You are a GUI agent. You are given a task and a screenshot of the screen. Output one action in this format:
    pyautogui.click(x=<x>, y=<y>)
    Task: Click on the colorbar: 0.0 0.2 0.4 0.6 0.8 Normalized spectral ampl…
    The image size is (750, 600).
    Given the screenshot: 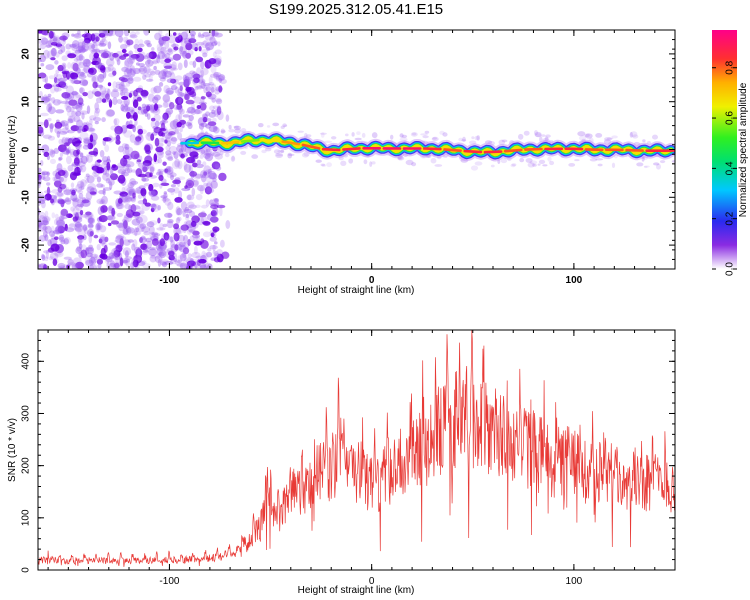 What is the action you would take?
    pyautogui.click(x=730, y=153)
    